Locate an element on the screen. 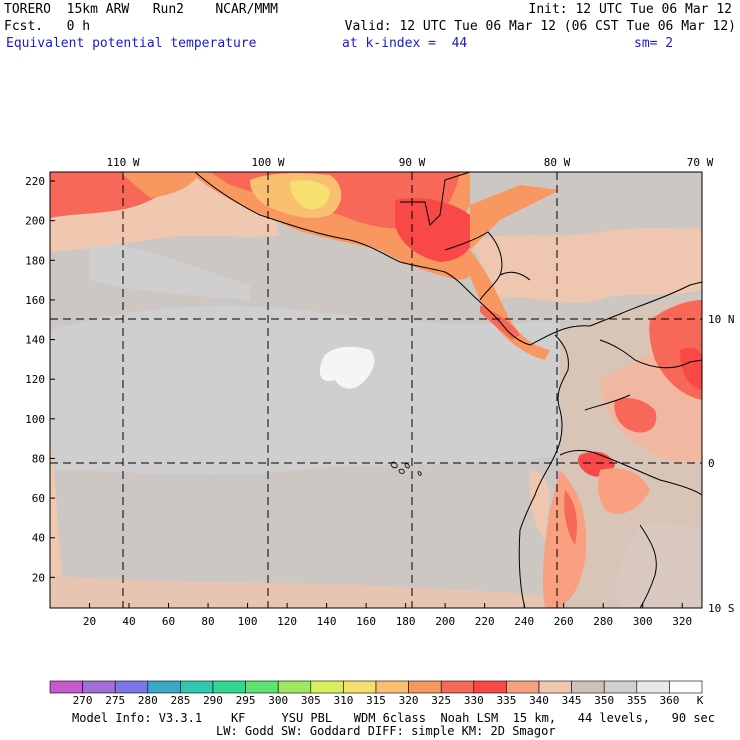  lon-label-90w: 90 W is located at coordinates (412, 162).